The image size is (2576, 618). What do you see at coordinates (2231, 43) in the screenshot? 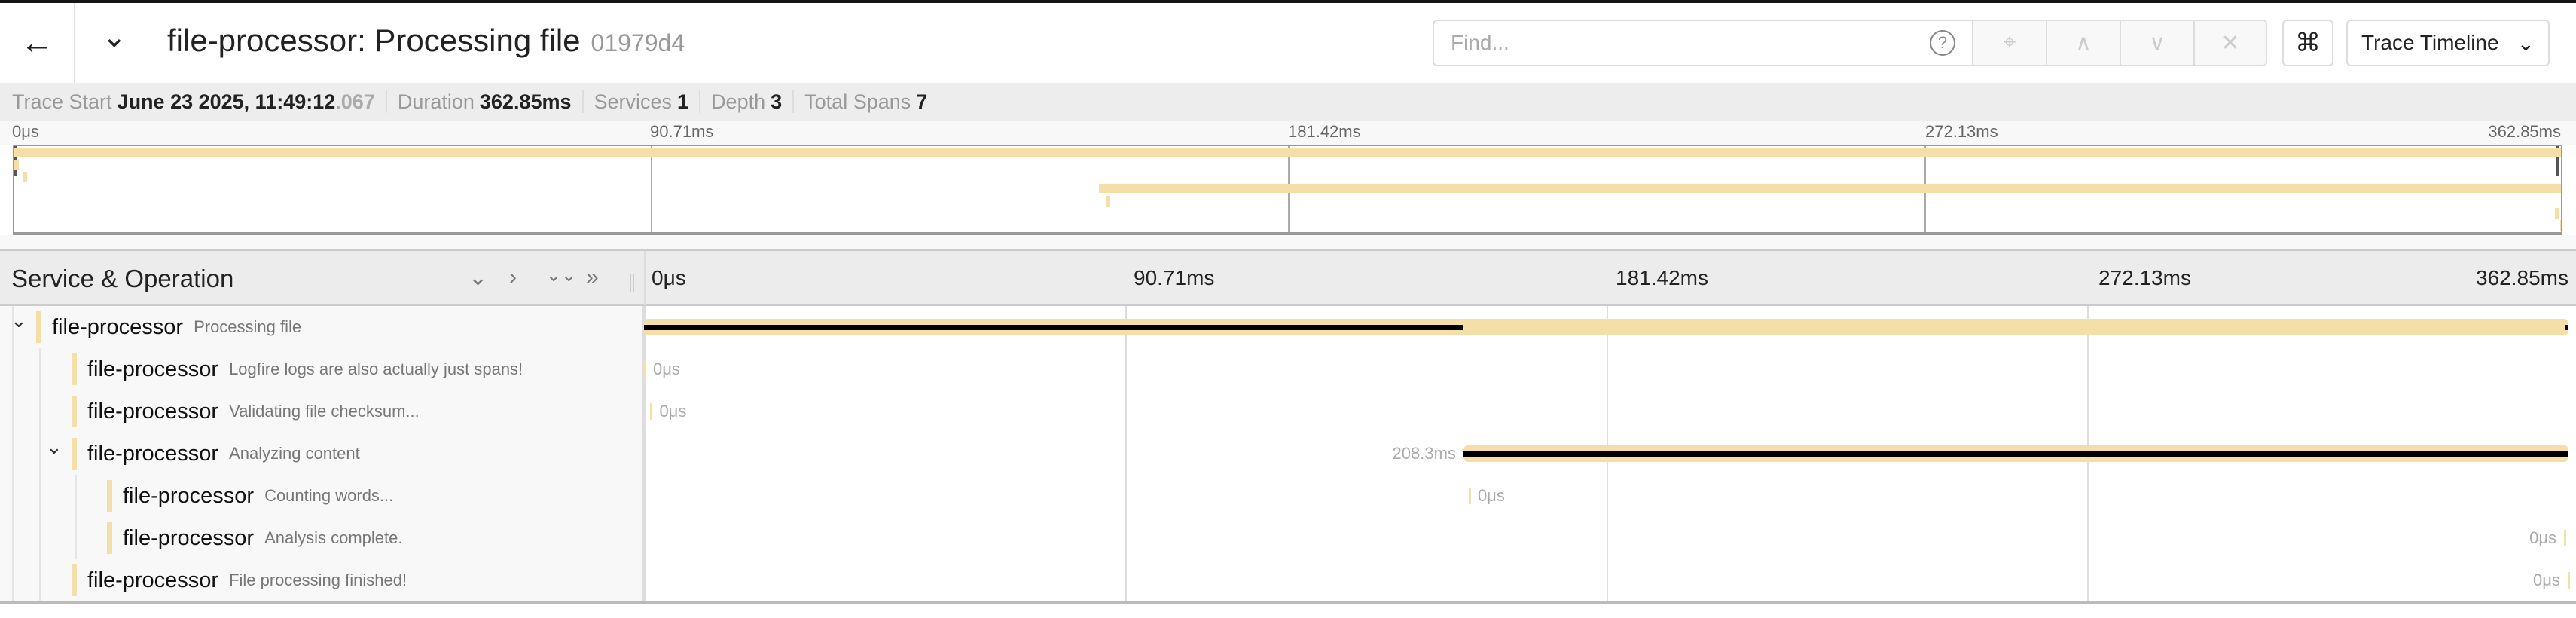
I see `clear-search-button: ✕` at bounding box center [2231, 43].